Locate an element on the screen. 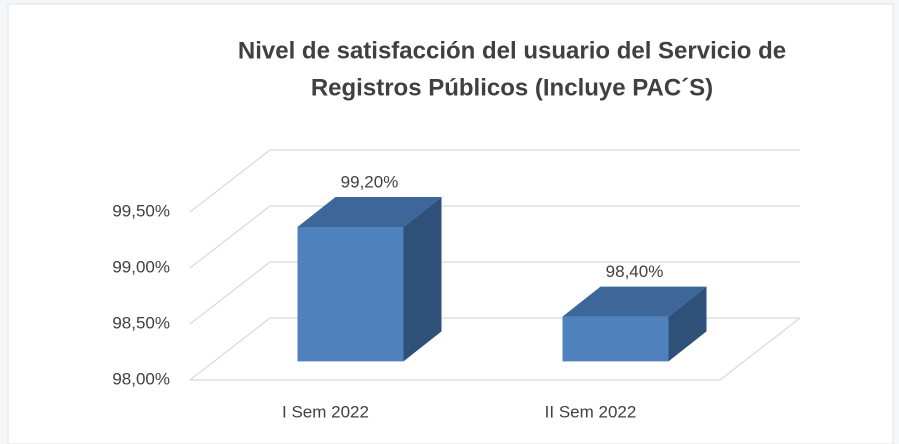  data-label: 99,20% is located at coordinates (370, 181).